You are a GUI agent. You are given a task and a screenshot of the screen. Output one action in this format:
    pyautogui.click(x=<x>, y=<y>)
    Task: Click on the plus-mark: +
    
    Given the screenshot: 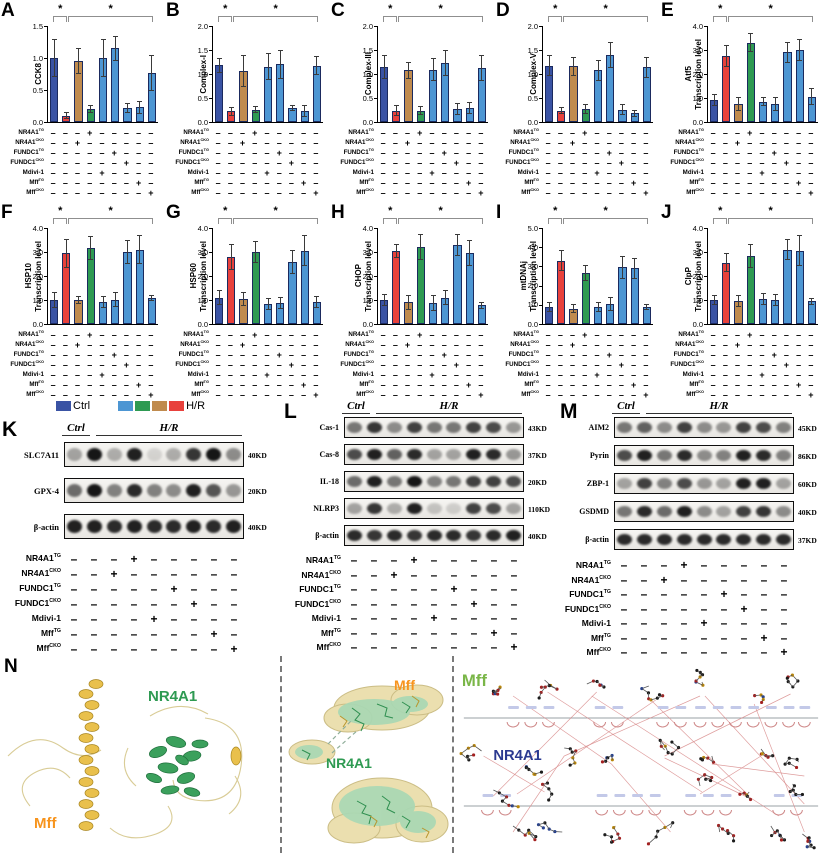 What is the action you would take?
    pyautogui.click(x=234, y=648)
    